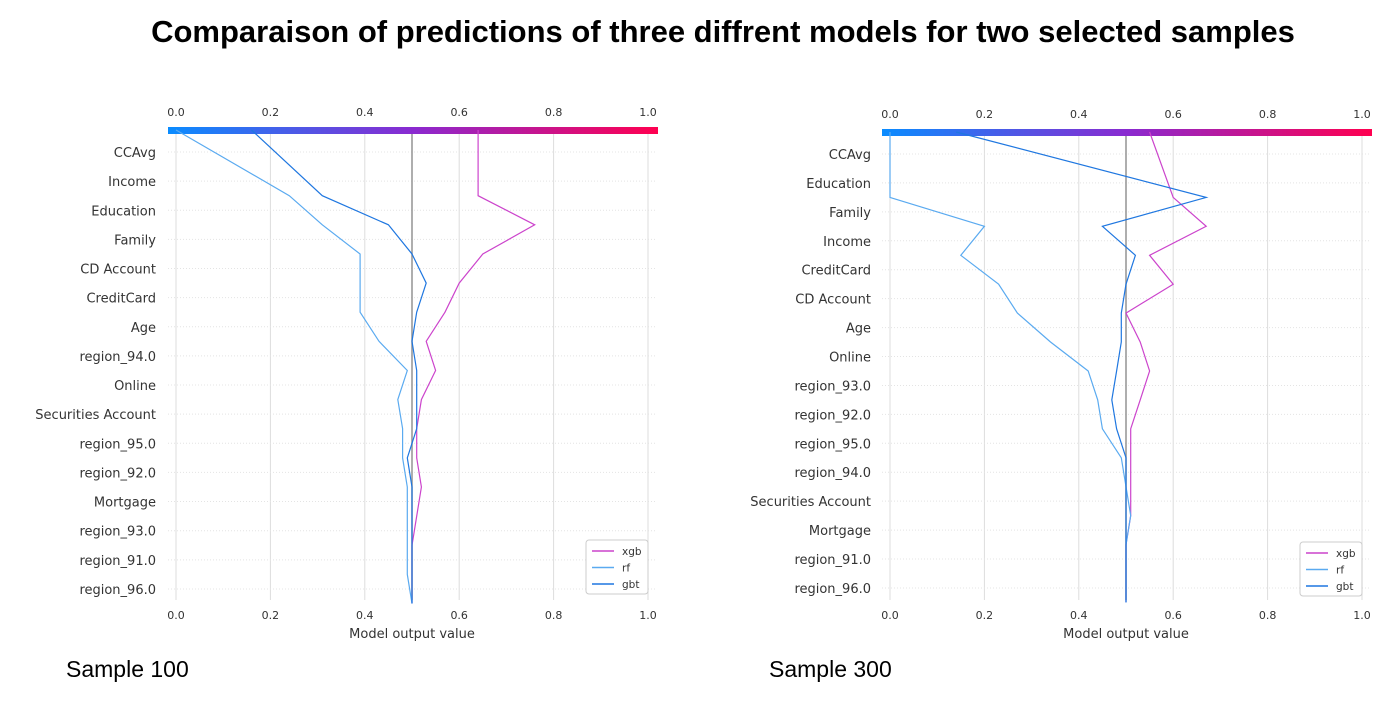 The width and height of the screenshot is (1400, 702). I want to click on sample-300-label: Sample 300, so click(830, 669).